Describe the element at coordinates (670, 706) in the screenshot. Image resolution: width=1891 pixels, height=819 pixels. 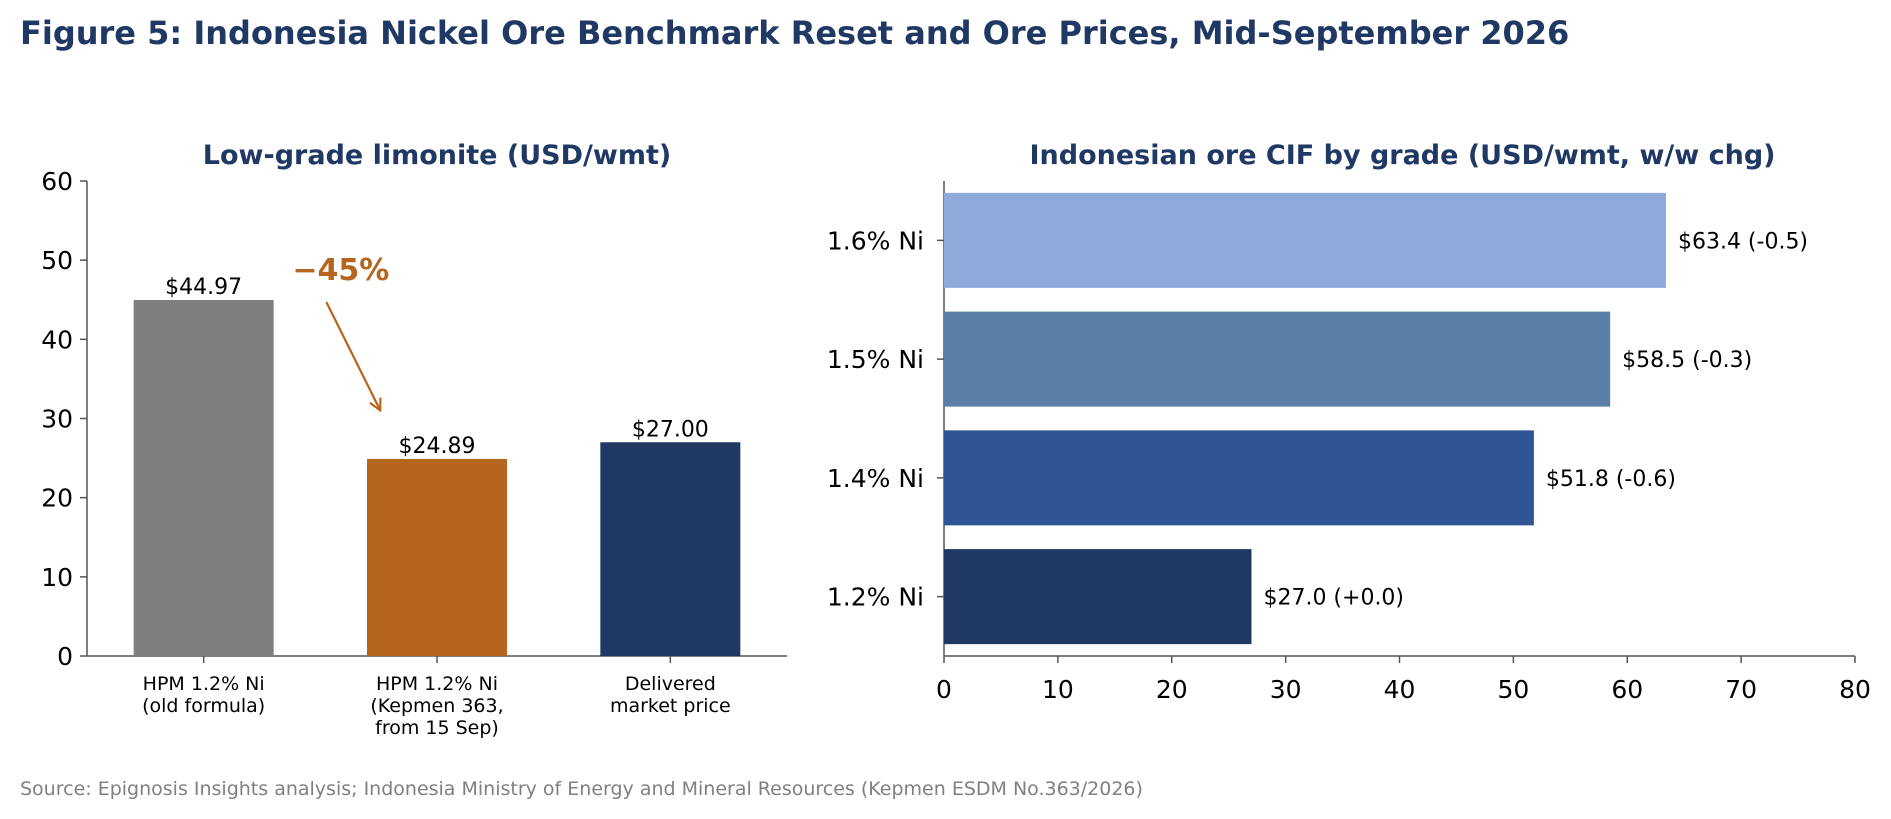
I see `limonite-category-label: market price` at that location.